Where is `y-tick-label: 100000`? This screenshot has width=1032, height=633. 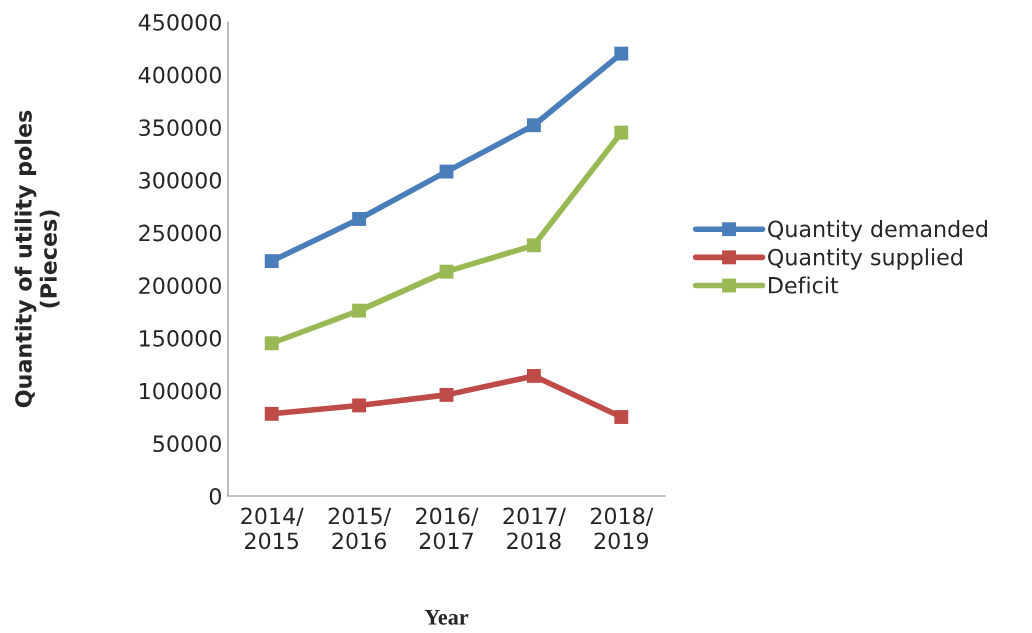
y-tick-label: 100000 is located at coordinates (180, 391).